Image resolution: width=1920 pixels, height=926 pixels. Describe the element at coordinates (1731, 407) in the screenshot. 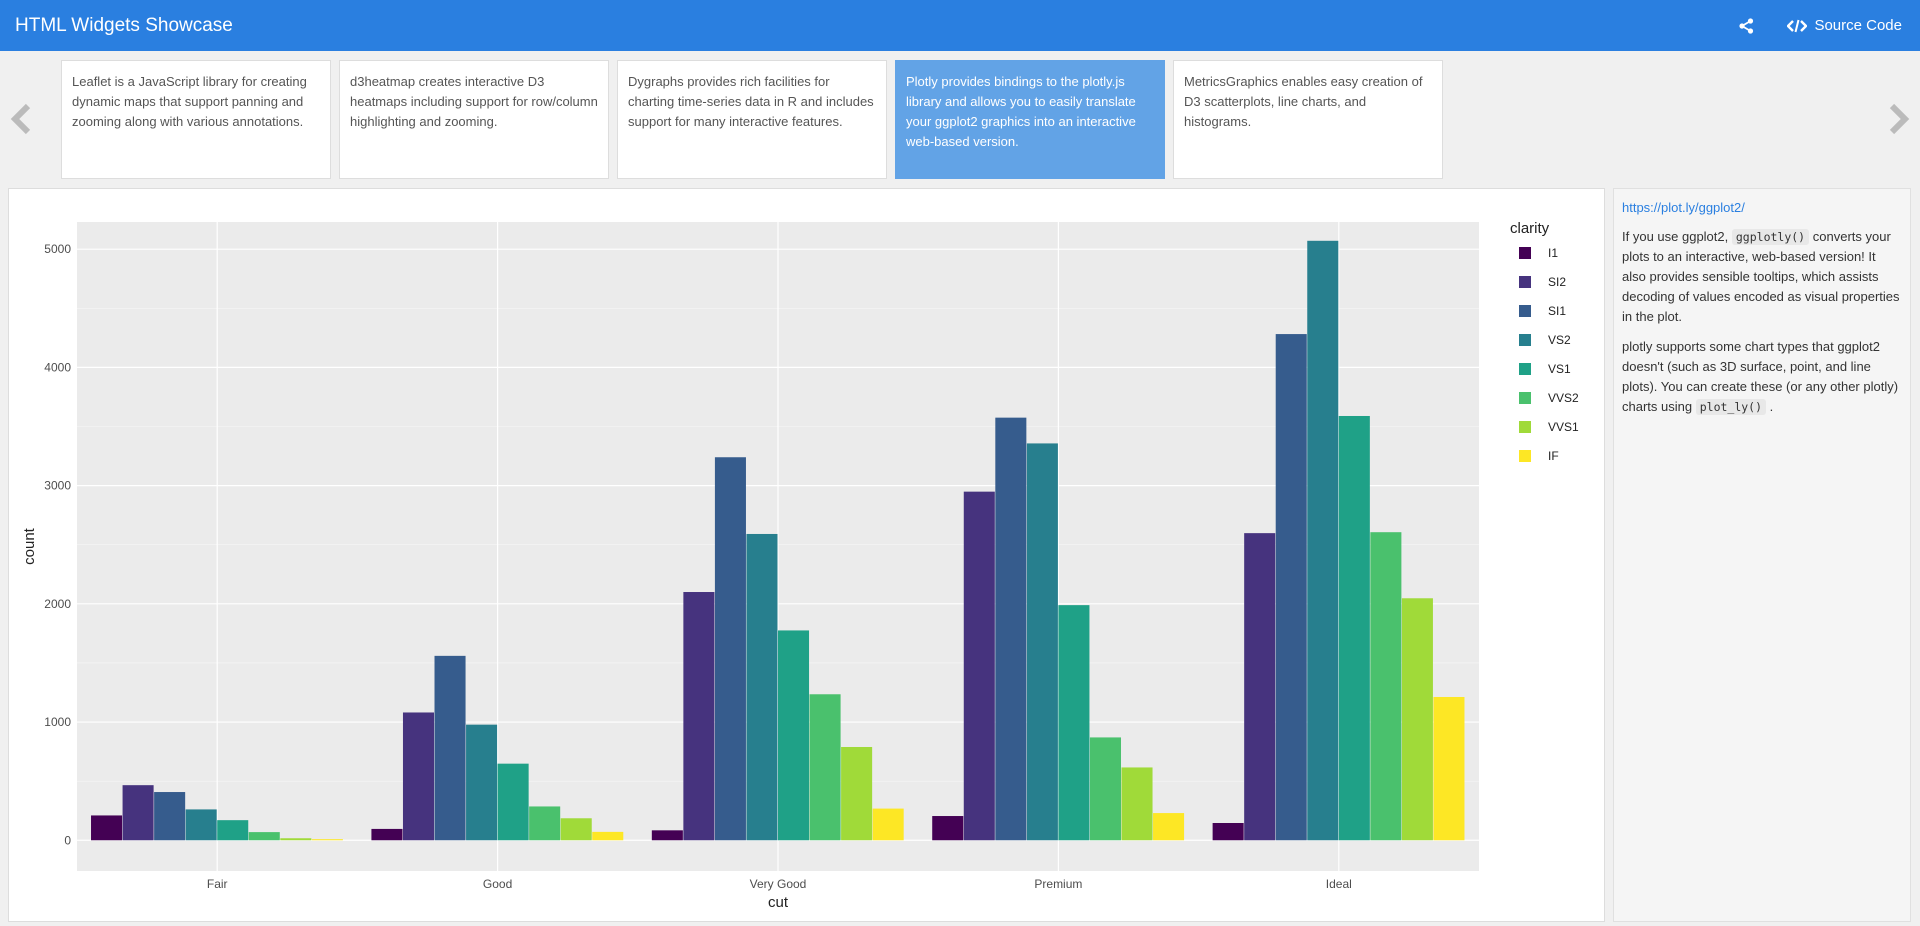

I see `plot-ly-code: plot_ly()` at that location.